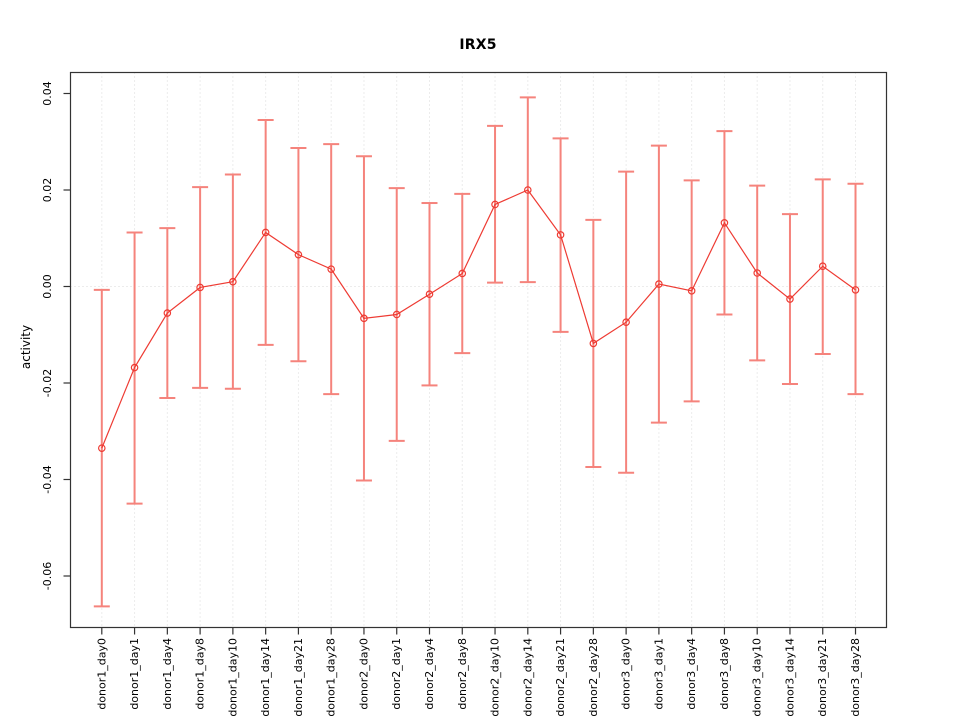  I want to click on x-tick-label: donor2_day0, so click(363, 674).